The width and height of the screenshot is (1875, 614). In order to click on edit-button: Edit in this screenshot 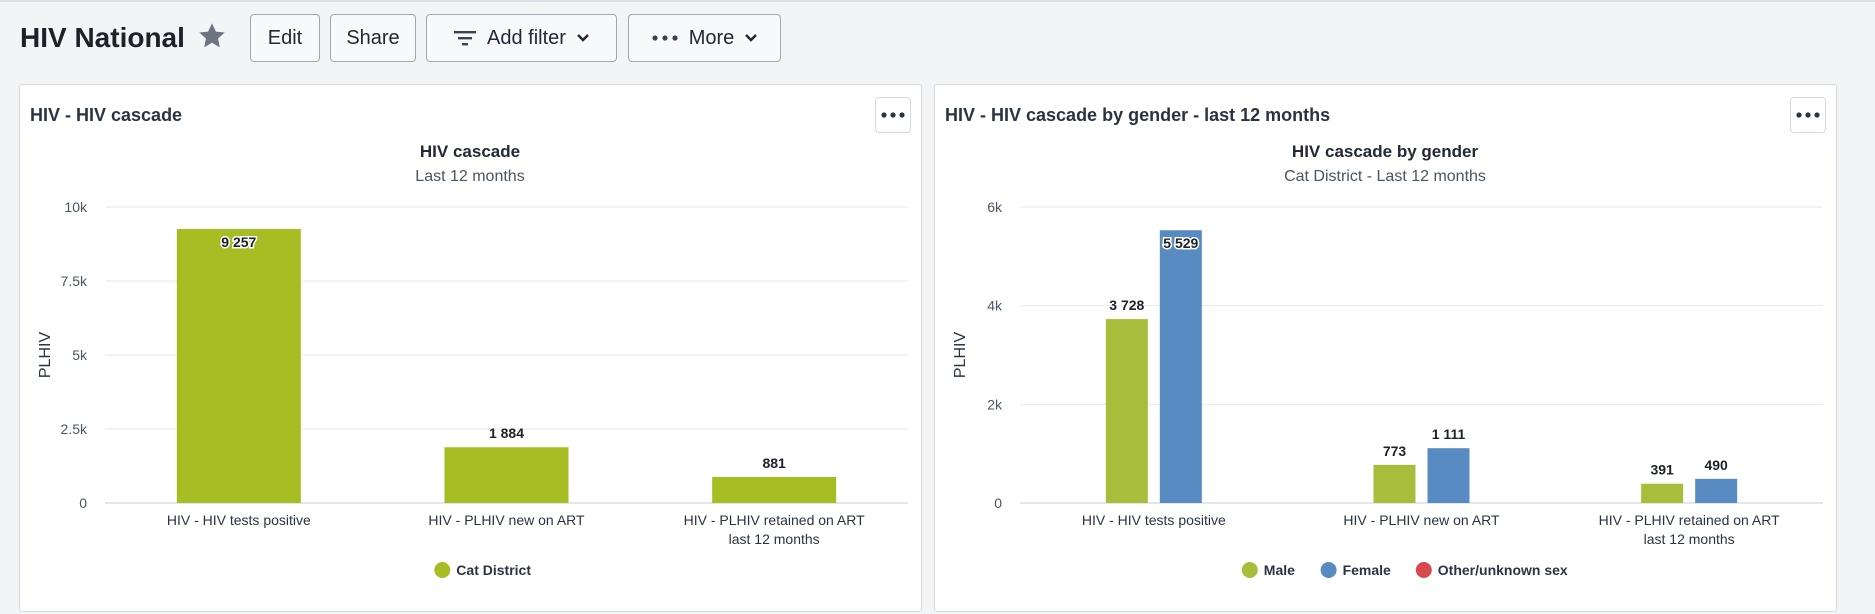, I will do `click(285, 38)`.